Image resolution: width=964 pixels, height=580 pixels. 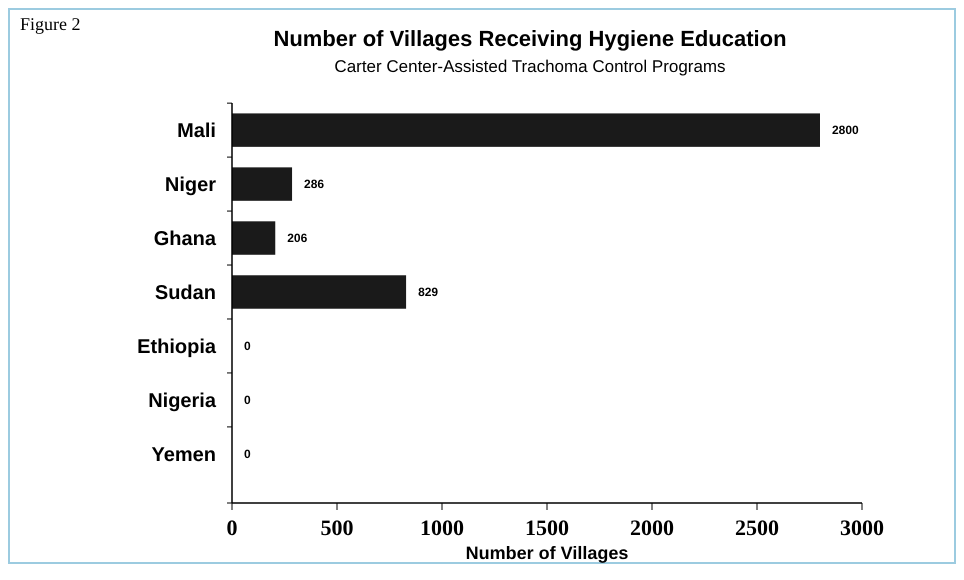 I want to click on x-tick-label: 1000, so click(x=442, y=527).